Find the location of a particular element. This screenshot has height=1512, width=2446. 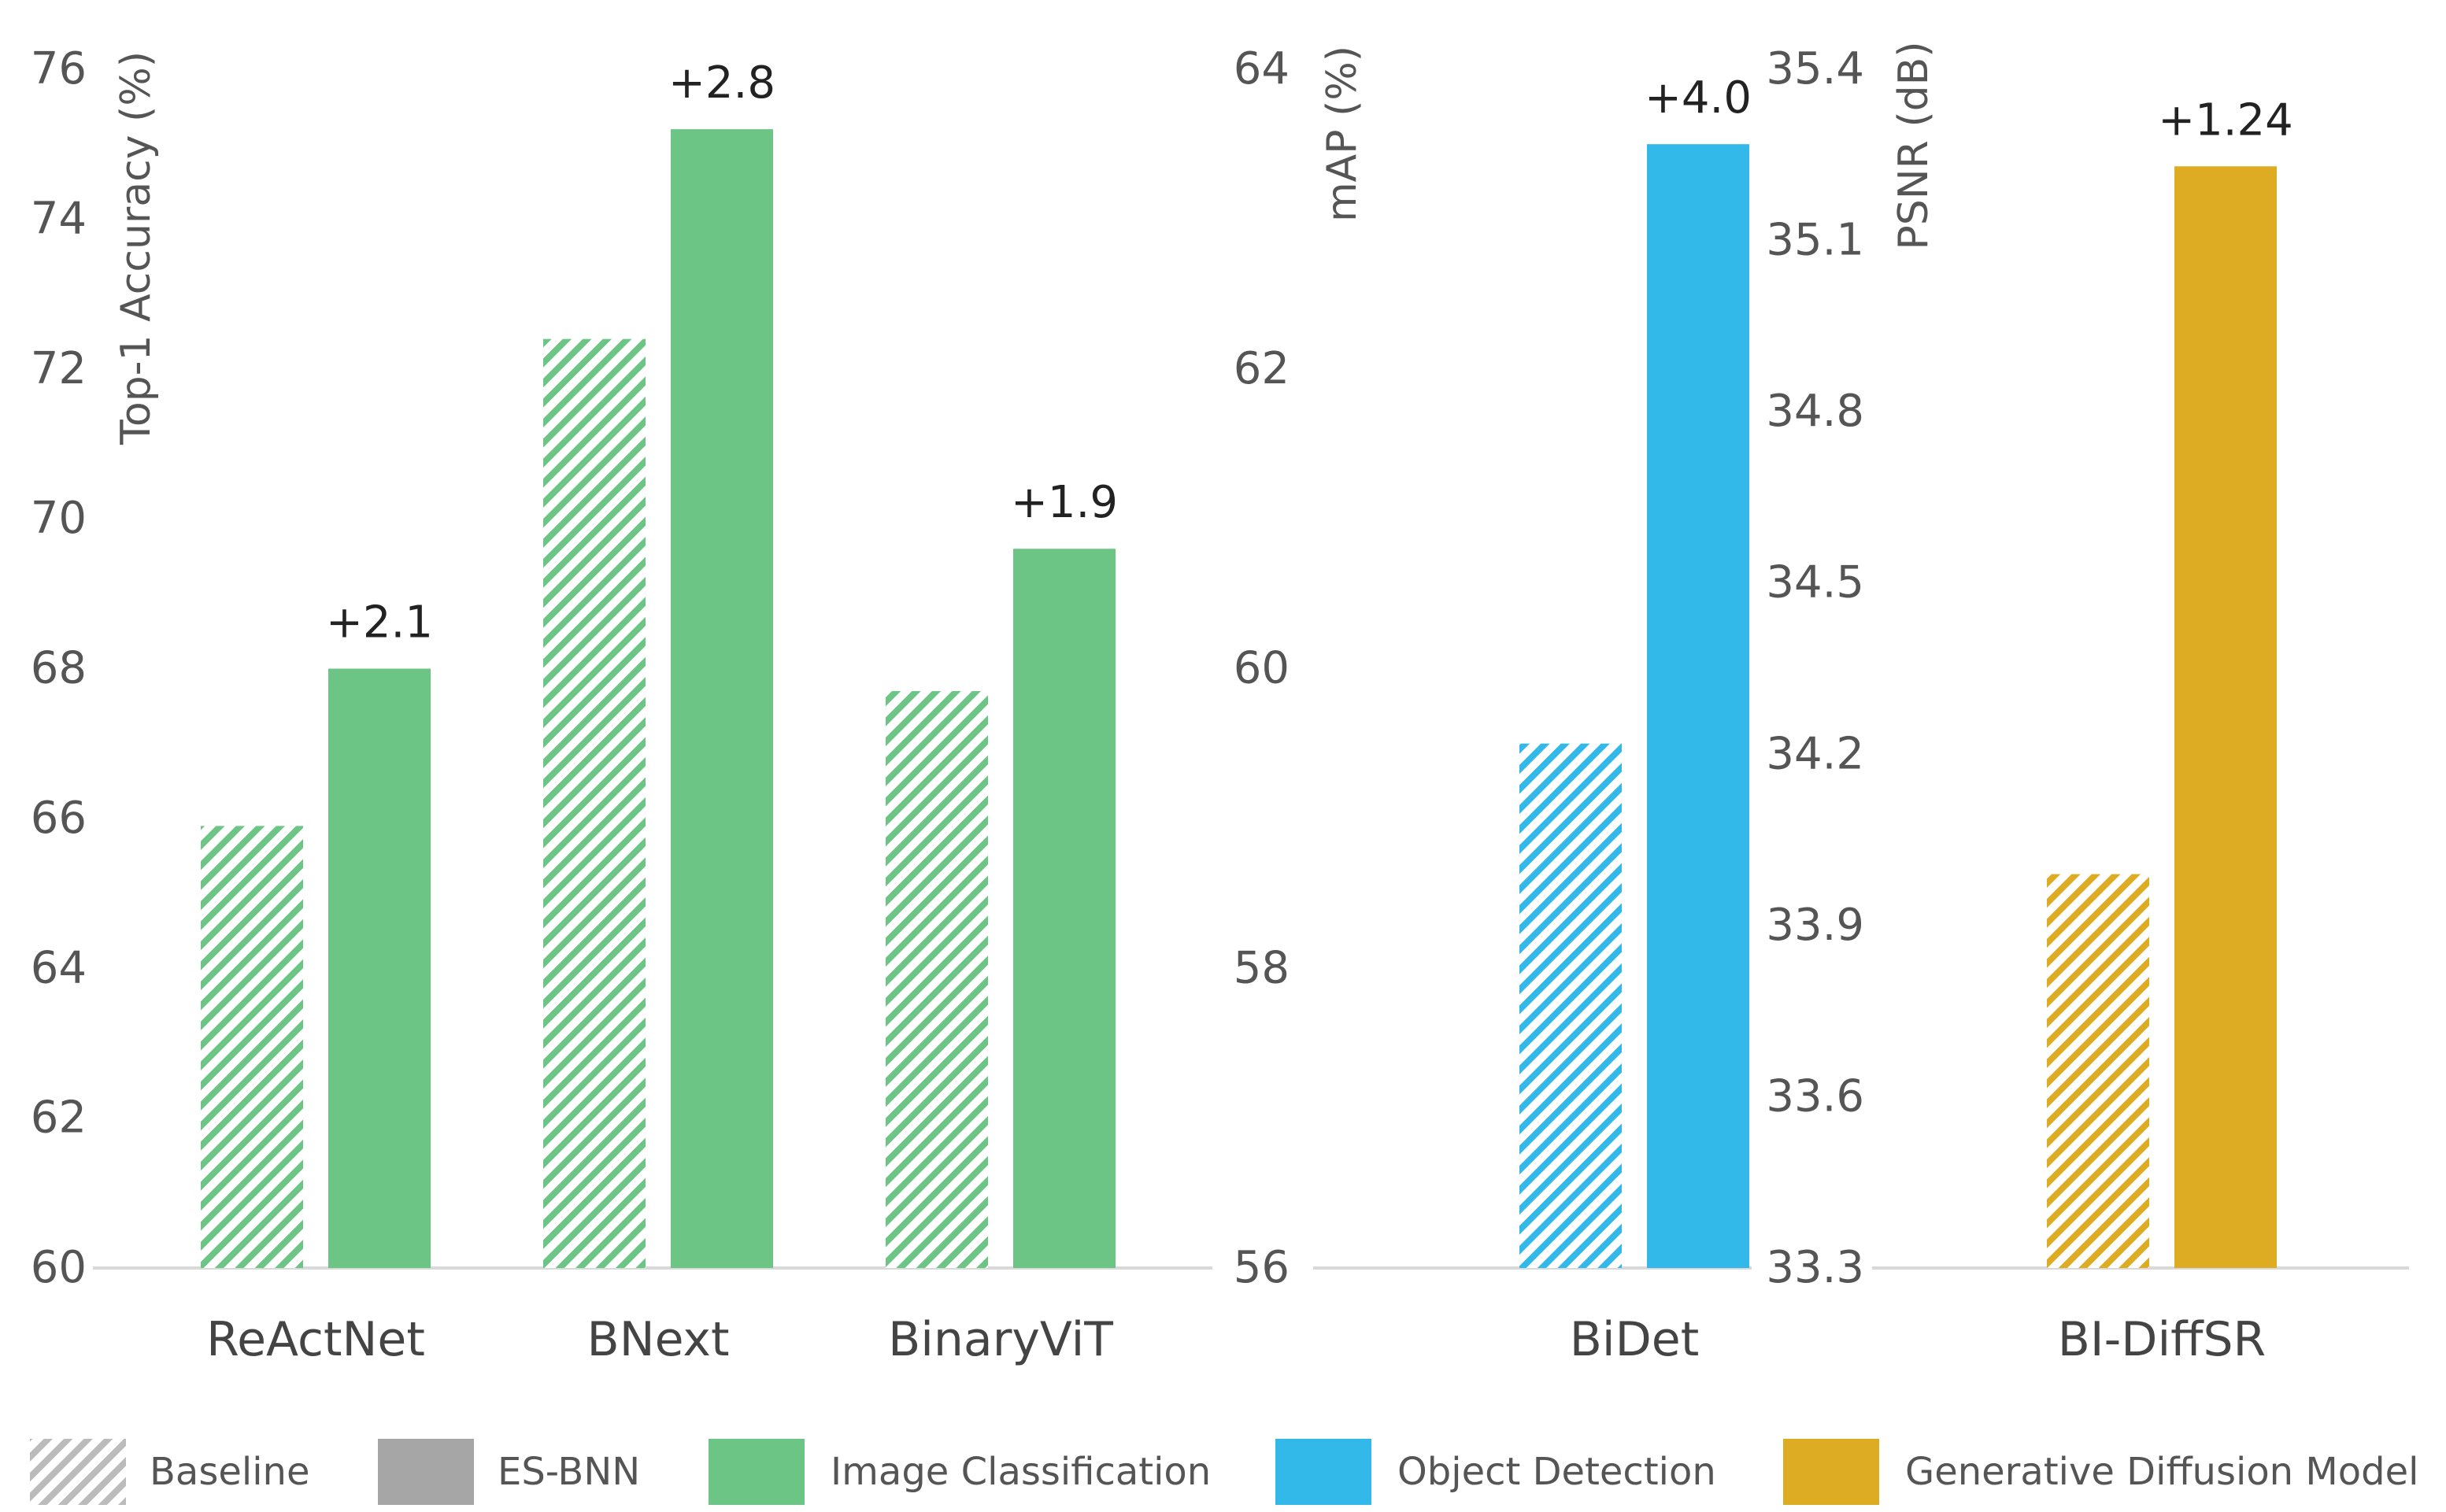

x-tick-label-bnext: BNext is located at coordinates (658, 1339).